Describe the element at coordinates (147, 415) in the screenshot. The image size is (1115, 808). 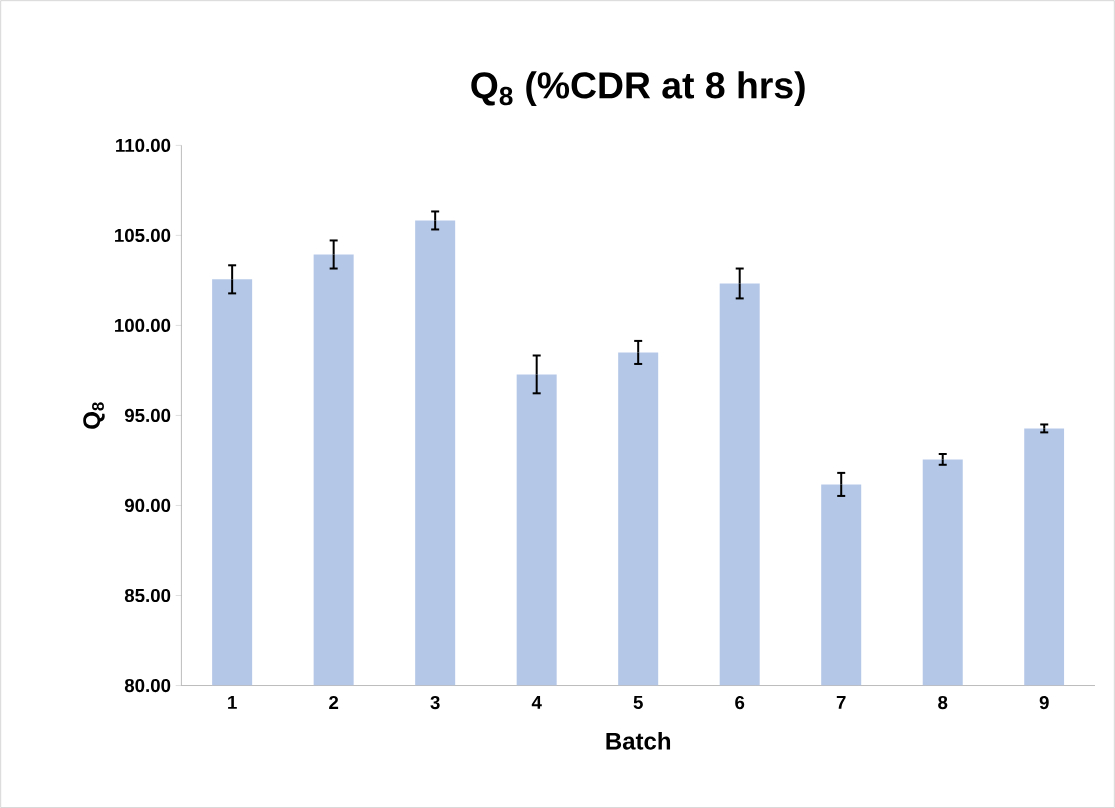
I see `y-tick-label: 95.00` at that location.